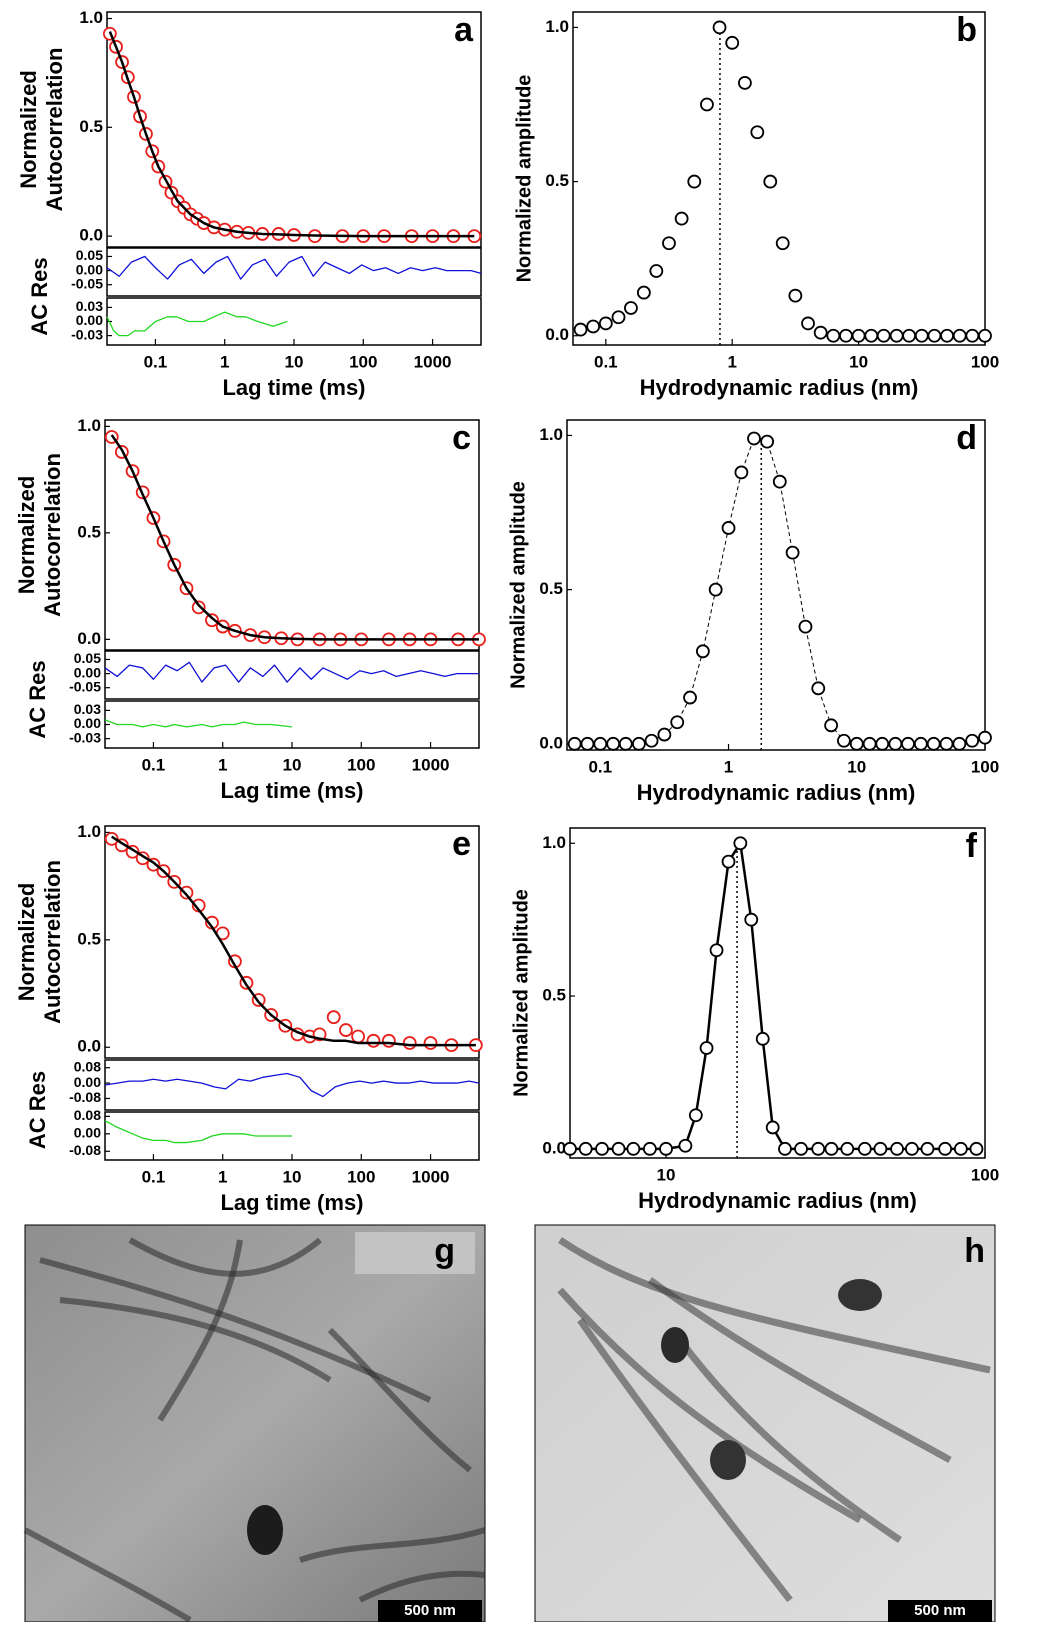 Image resolution: width=1042 pixels, height=1627 pixels. Describe the element at coordinates (54, 130) in the screenshot. I see `y-axis-title: Autocorrelation` at that location.